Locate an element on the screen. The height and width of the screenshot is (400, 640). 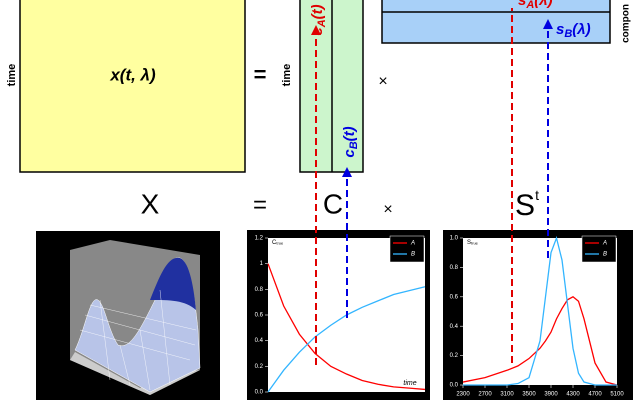
symbol: S is located at coordinates (525, 205).